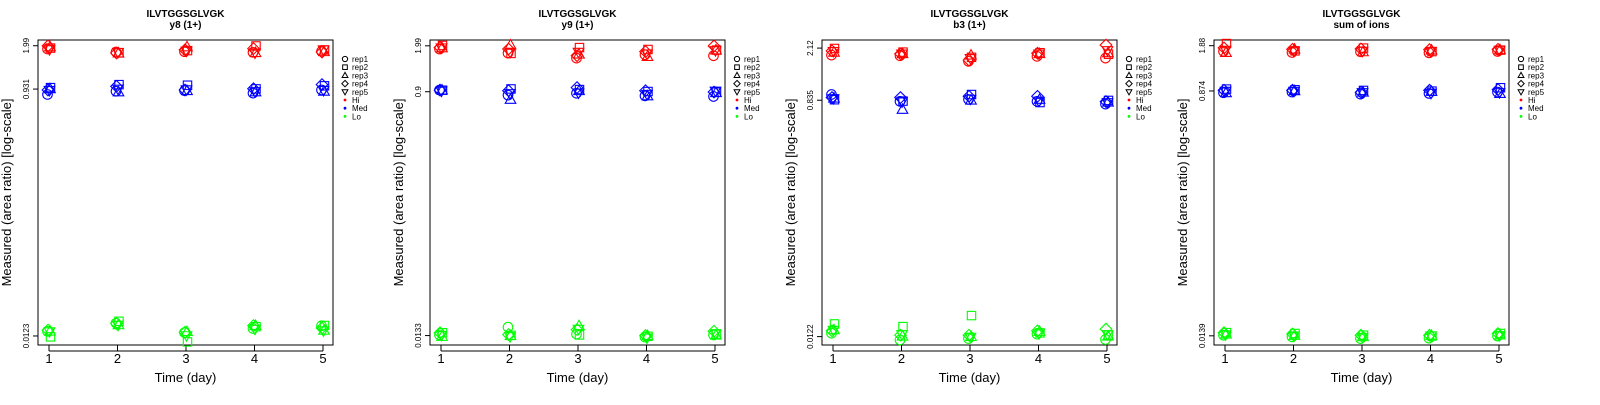 The image size is (1600, 405). I want to click on data-point-lo-day3-rep2, so click(1363, 335).